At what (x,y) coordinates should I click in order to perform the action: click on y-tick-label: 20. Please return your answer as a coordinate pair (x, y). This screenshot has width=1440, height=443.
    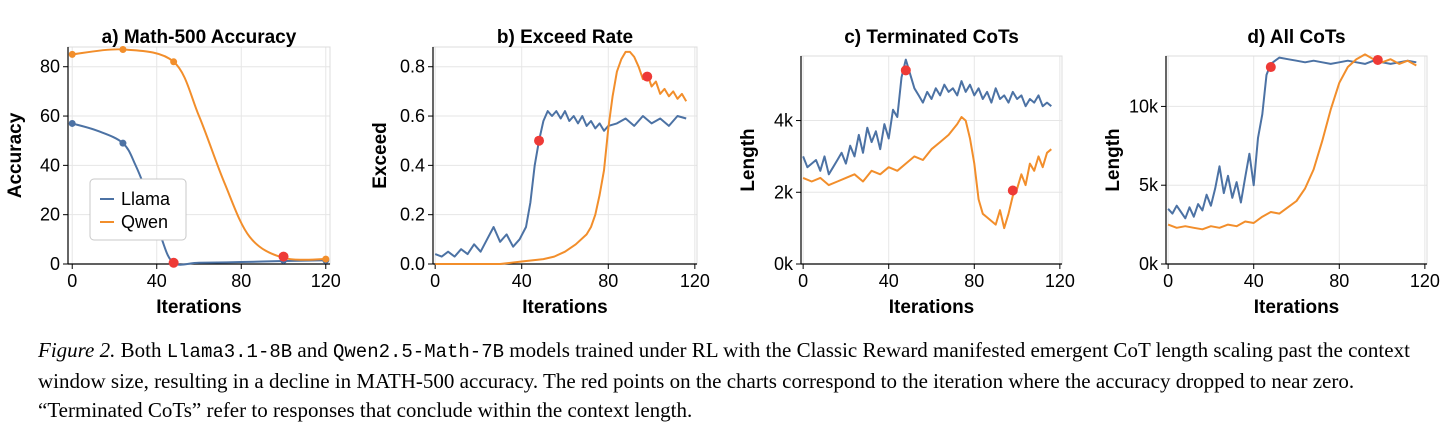
    Looking at the image, I should click on (50, 215).